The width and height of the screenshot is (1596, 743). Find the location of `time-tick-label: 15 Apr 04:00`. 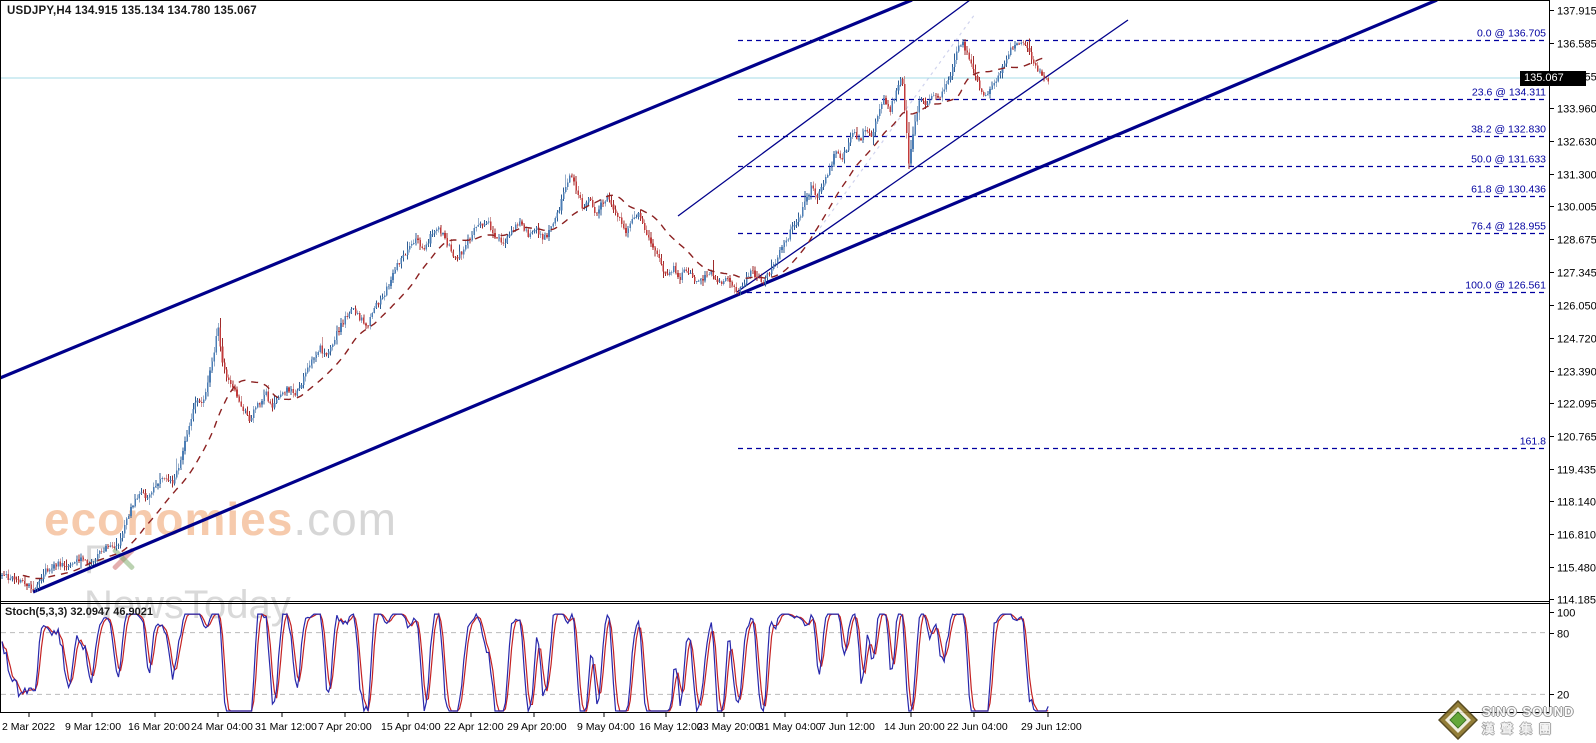

time-tick-label: 15 Apr 04:00 is located at coordinates (411, 727).